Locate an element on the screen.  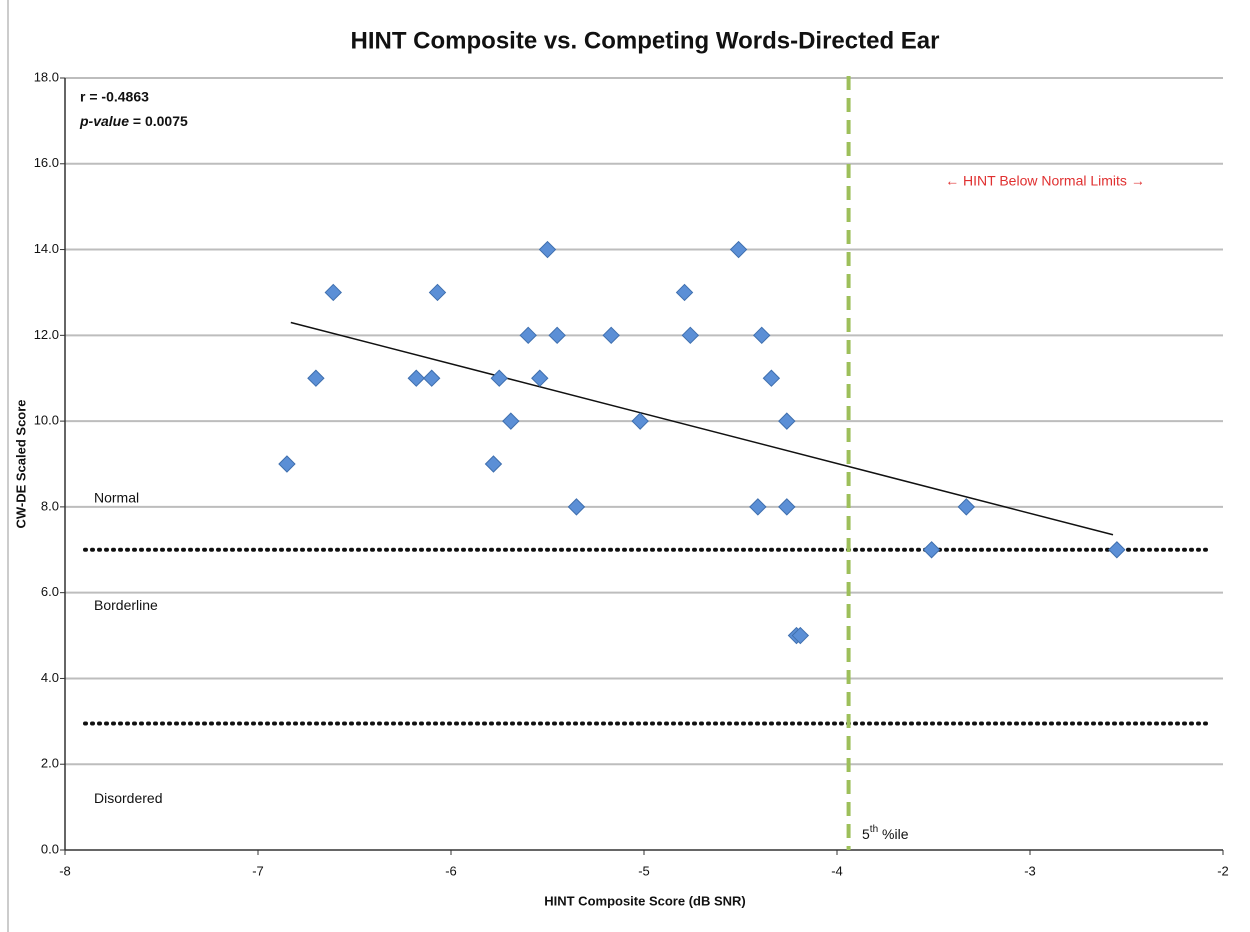
zone-label: Normal is located at coordinates (116, 498).